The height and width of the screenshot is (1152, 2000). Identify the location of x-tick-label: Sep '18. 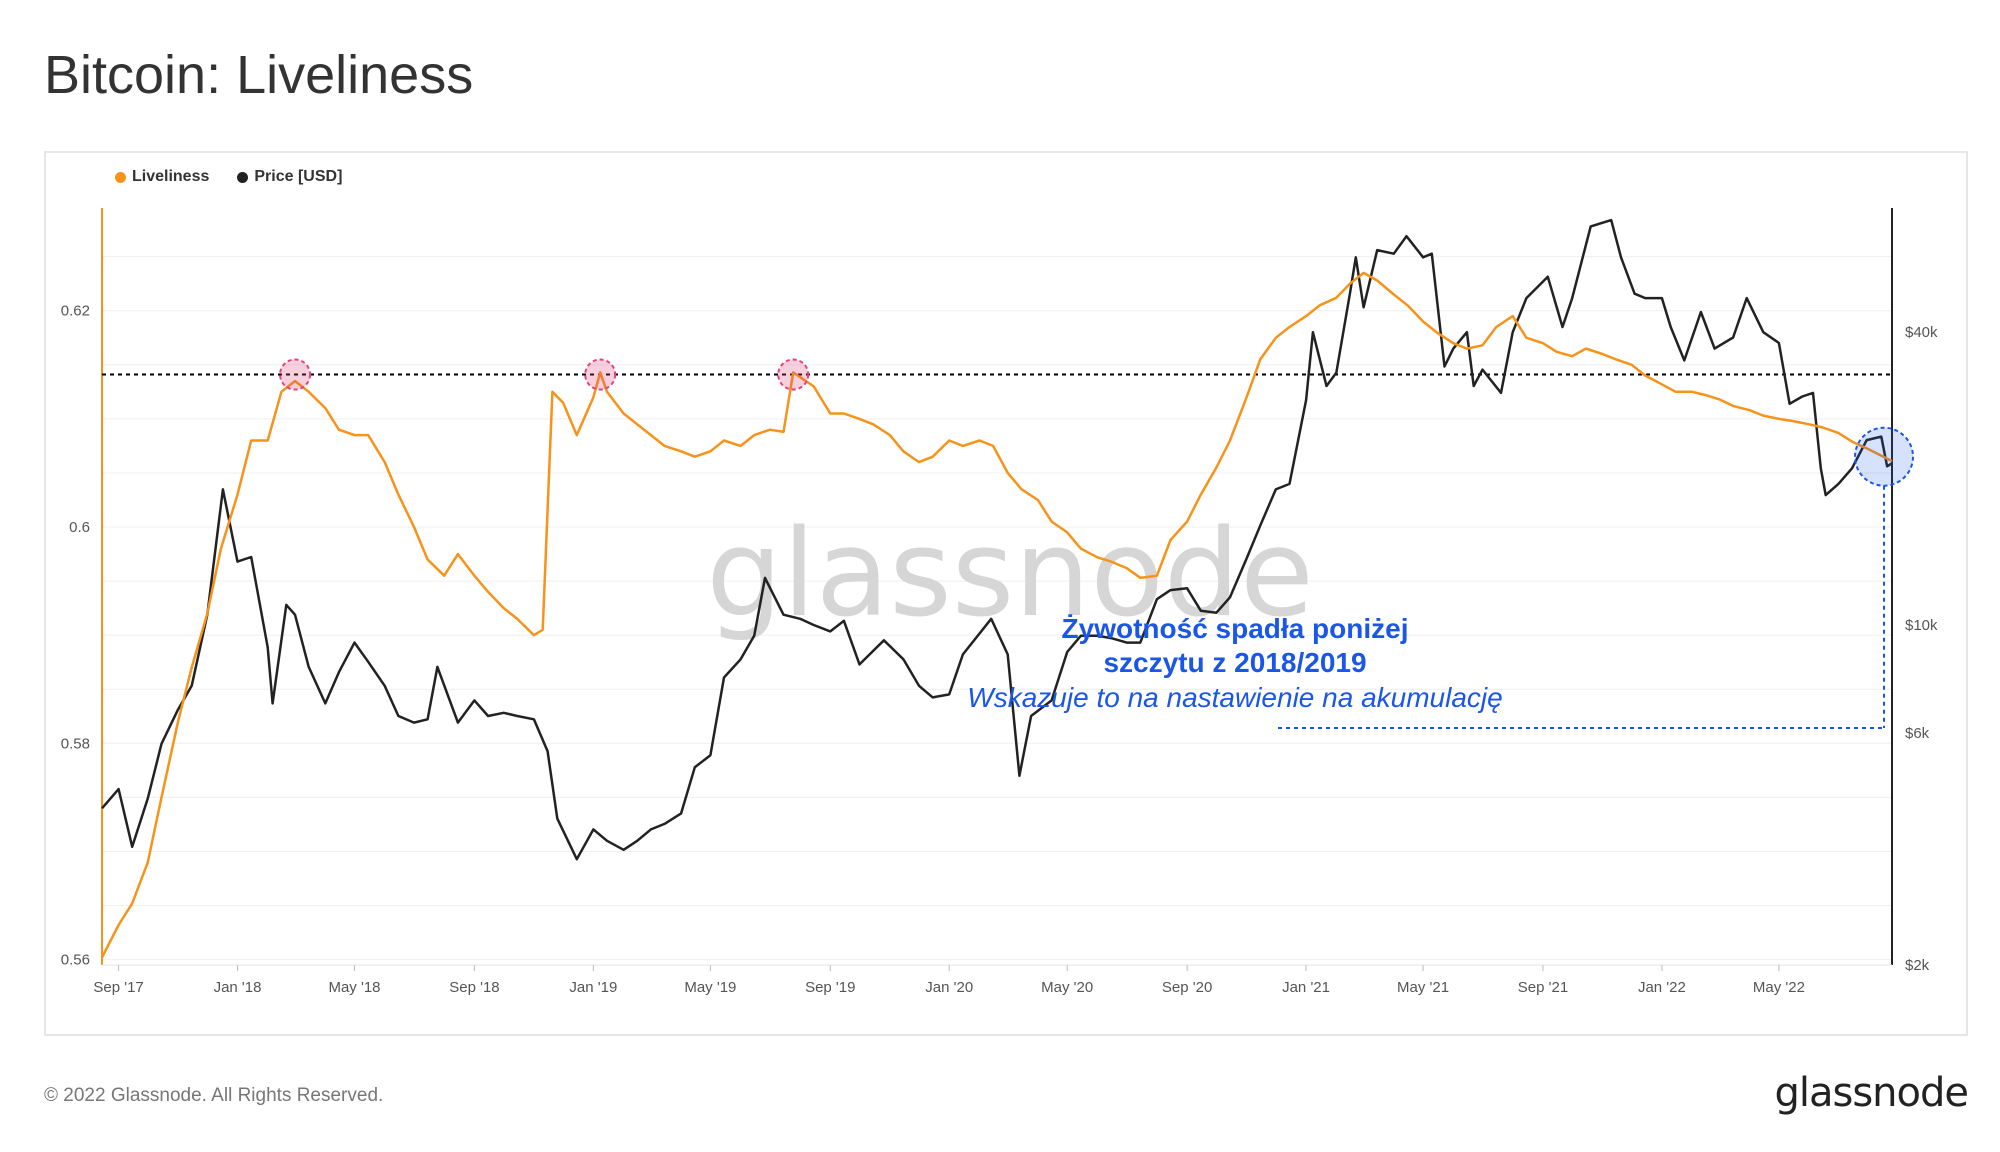
(474, 987).